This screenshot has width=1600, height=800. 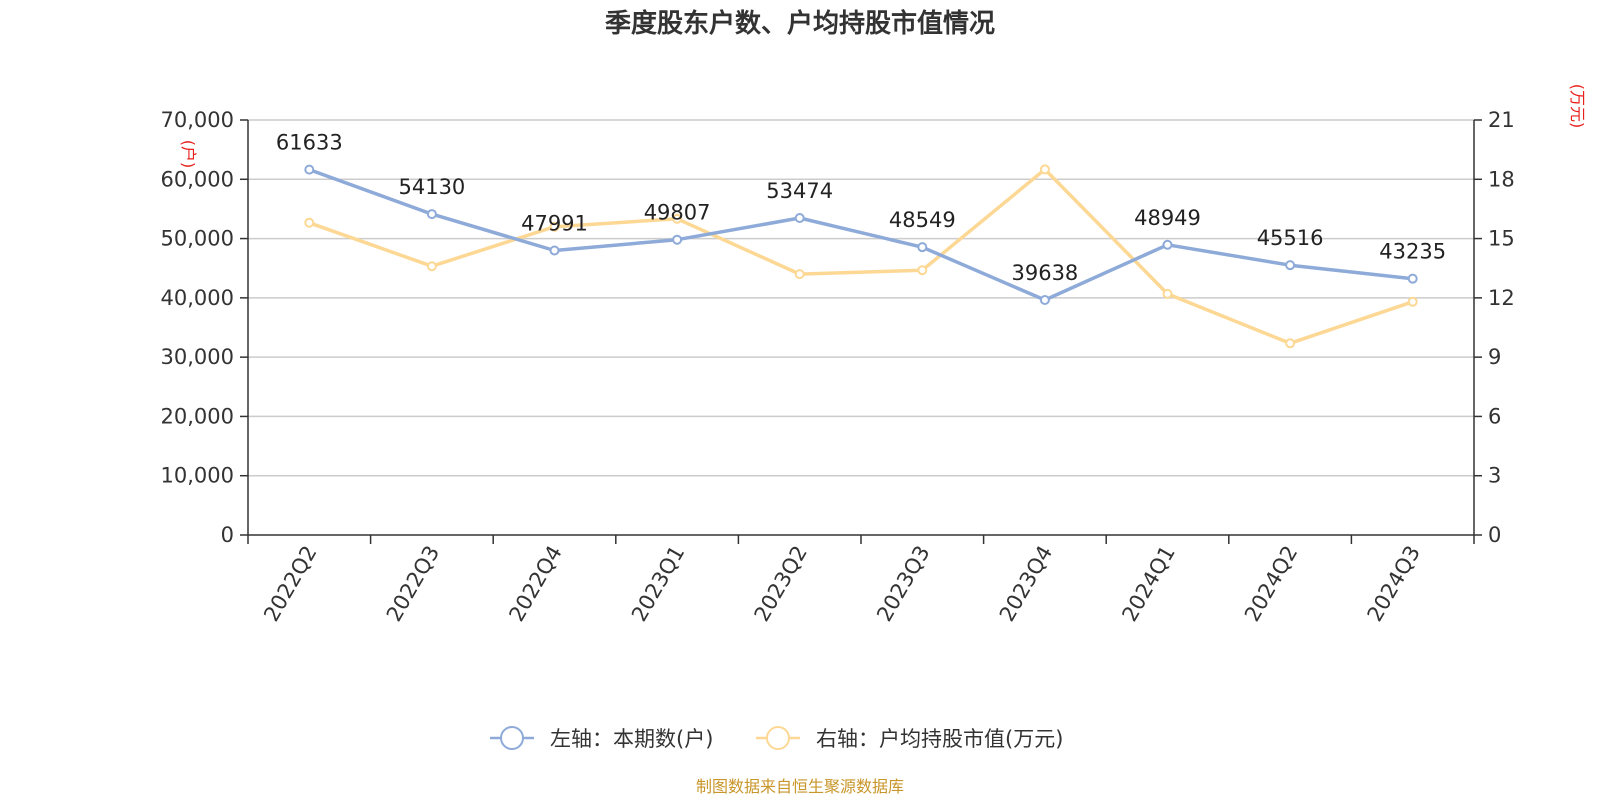 I want to click on right-axis-tick-label: 6, so click(x=1494, y=416).